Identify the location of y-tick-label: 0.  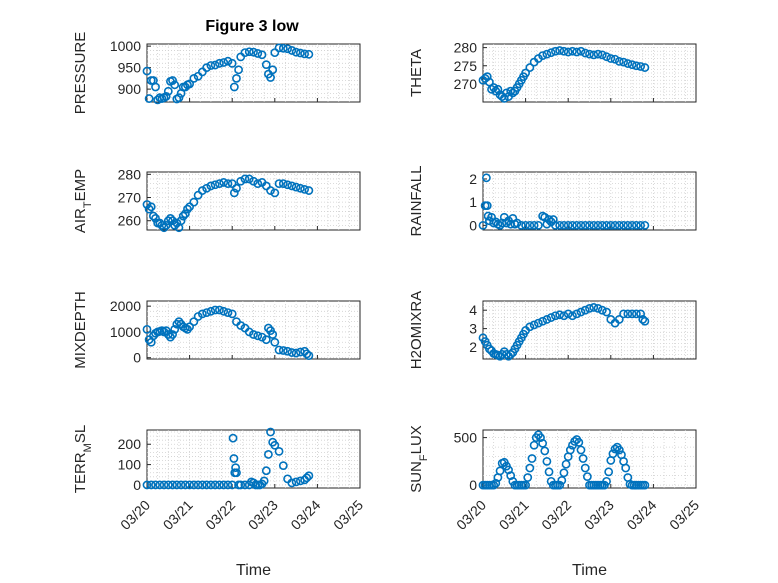
(137, 358).